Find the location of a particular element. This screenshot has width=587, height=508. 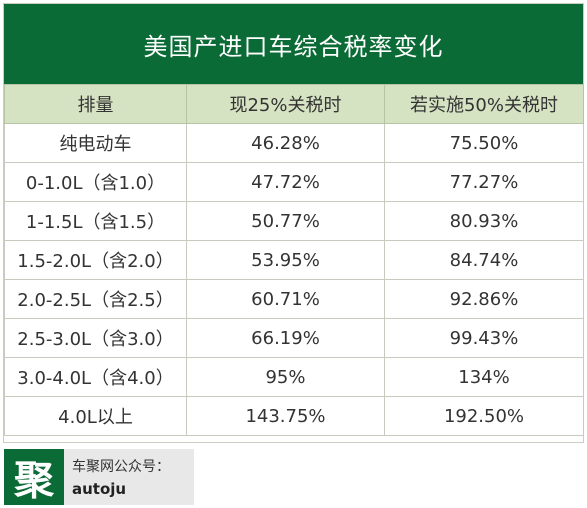

table-row: 0-1.0L（含1.0） 47.72% 77.27% is located at coordinates (294, 182).